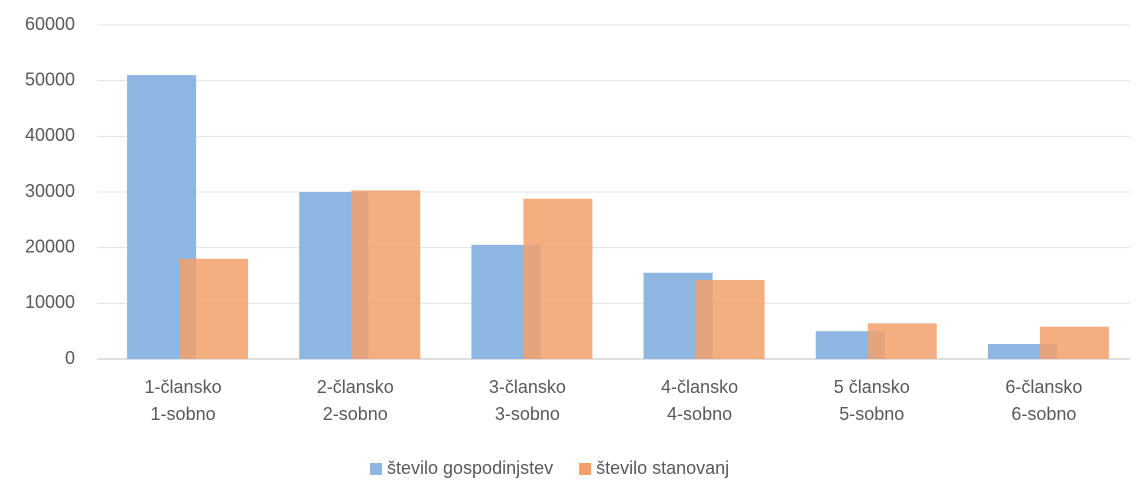 This screenshot has width=1138, height=483. Describe the element at coordinates (527, 414) in the screenshot. I see `x-tick-label: 3-sobno` at that location.